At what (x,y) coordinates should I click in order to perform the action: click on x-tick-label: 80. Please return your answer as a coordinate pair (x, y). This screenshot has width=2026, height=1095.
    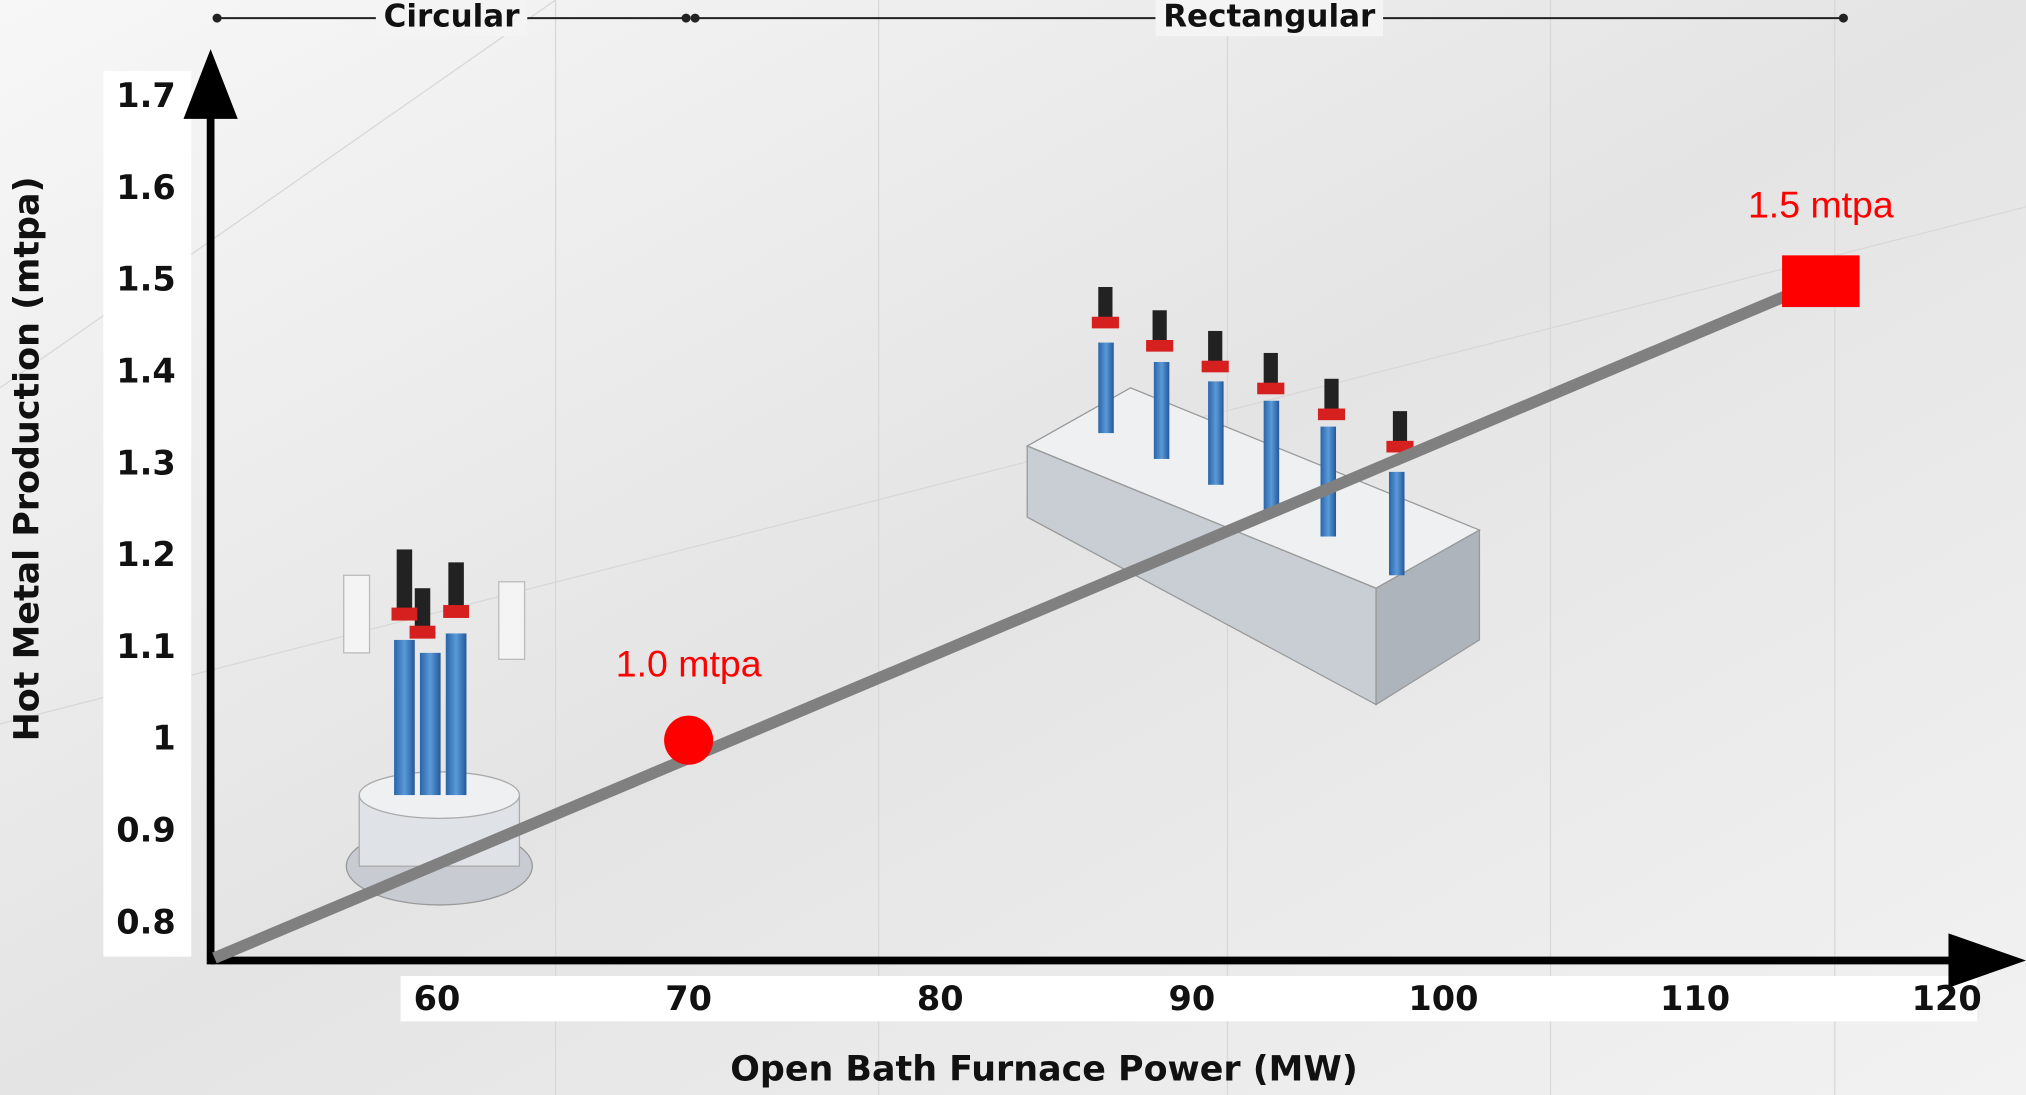
    Looking at the image, I should click on (940, 998).